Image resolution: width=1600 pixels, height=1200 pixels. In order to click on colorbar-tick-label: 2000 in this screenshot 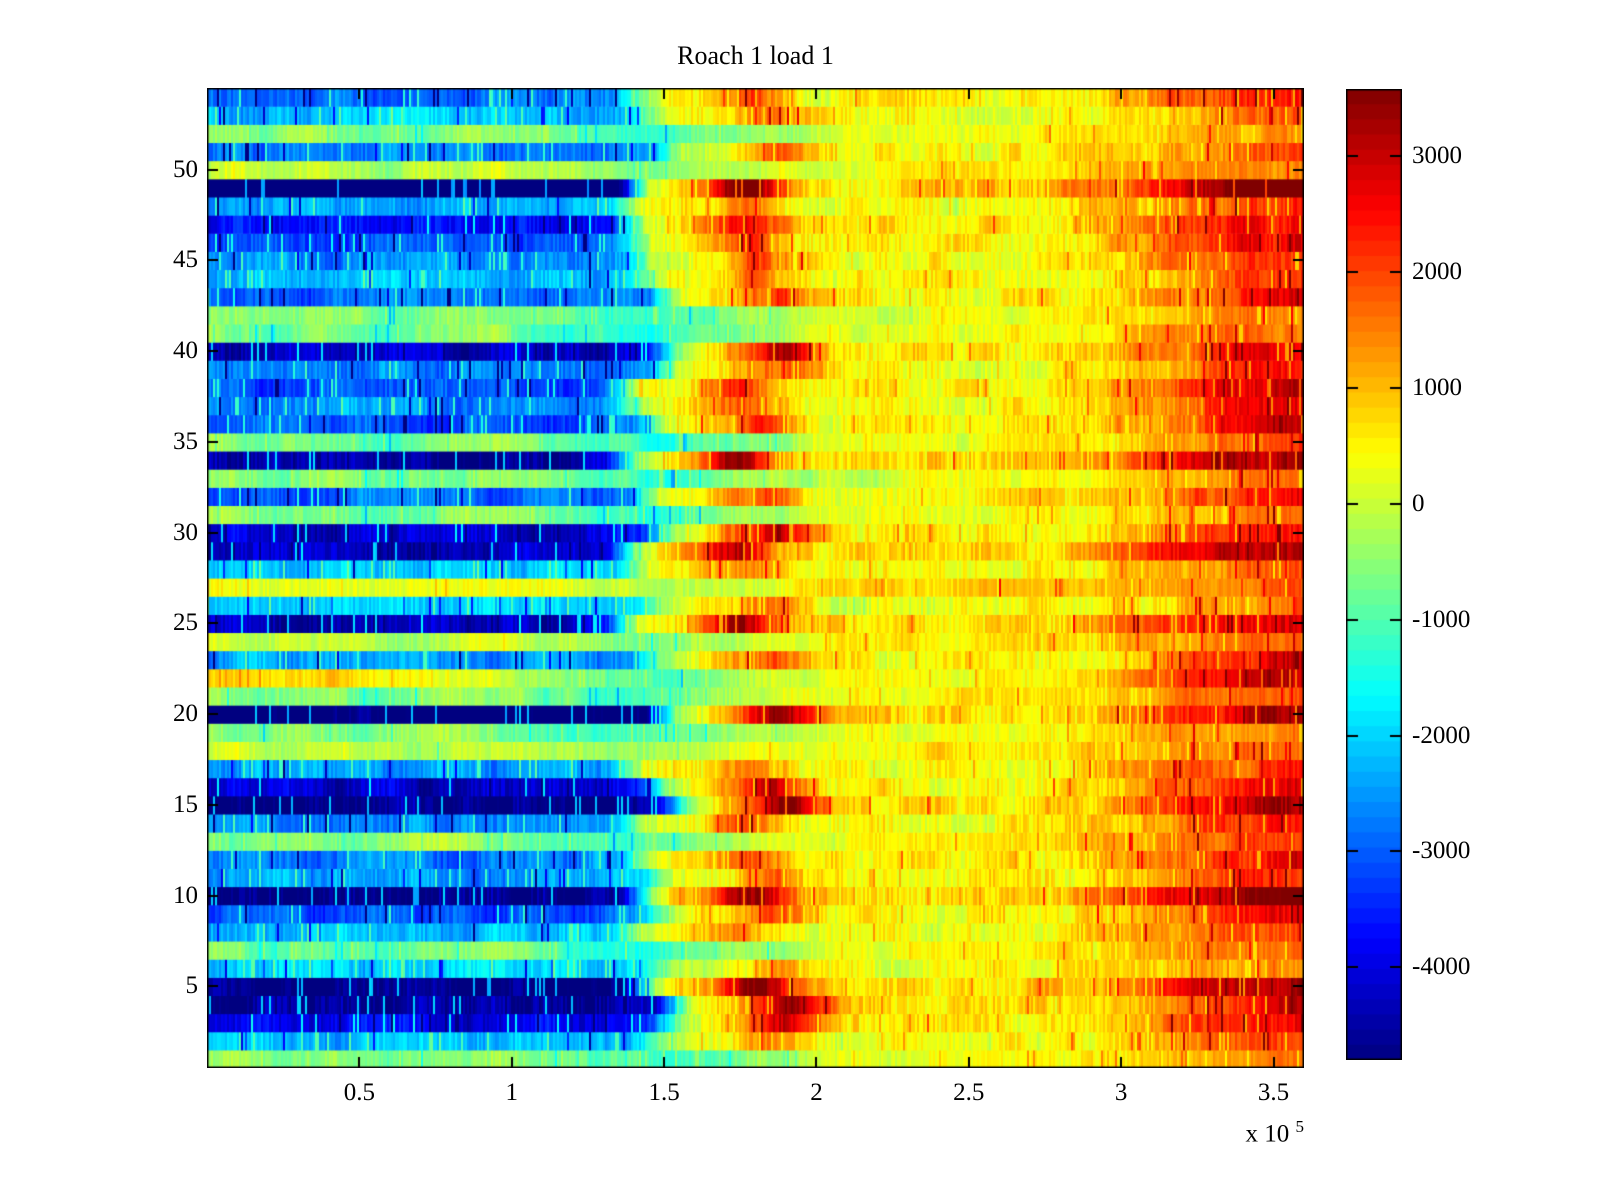, I will do `click(1437, 272)`.